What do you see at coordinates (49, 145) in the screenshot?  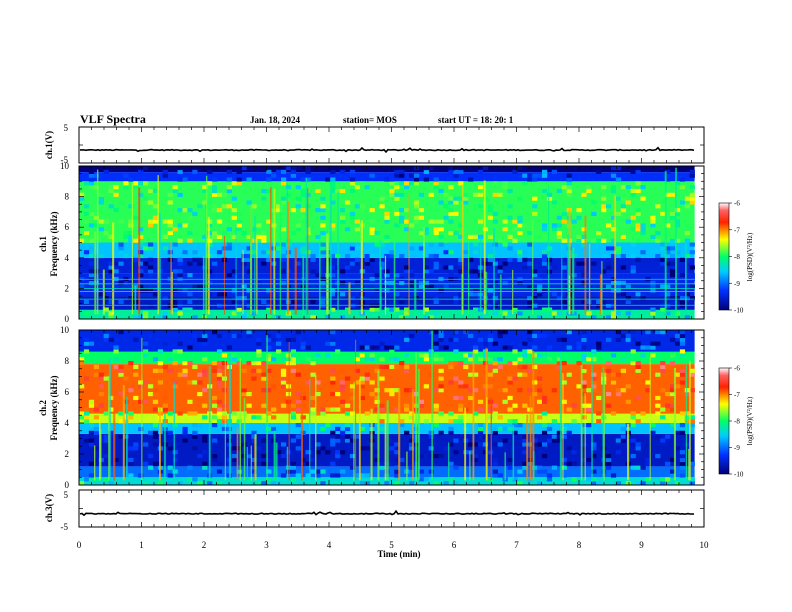 I see `ch1-ylabel: ch.1(V)` at bounding box center [49, 145].